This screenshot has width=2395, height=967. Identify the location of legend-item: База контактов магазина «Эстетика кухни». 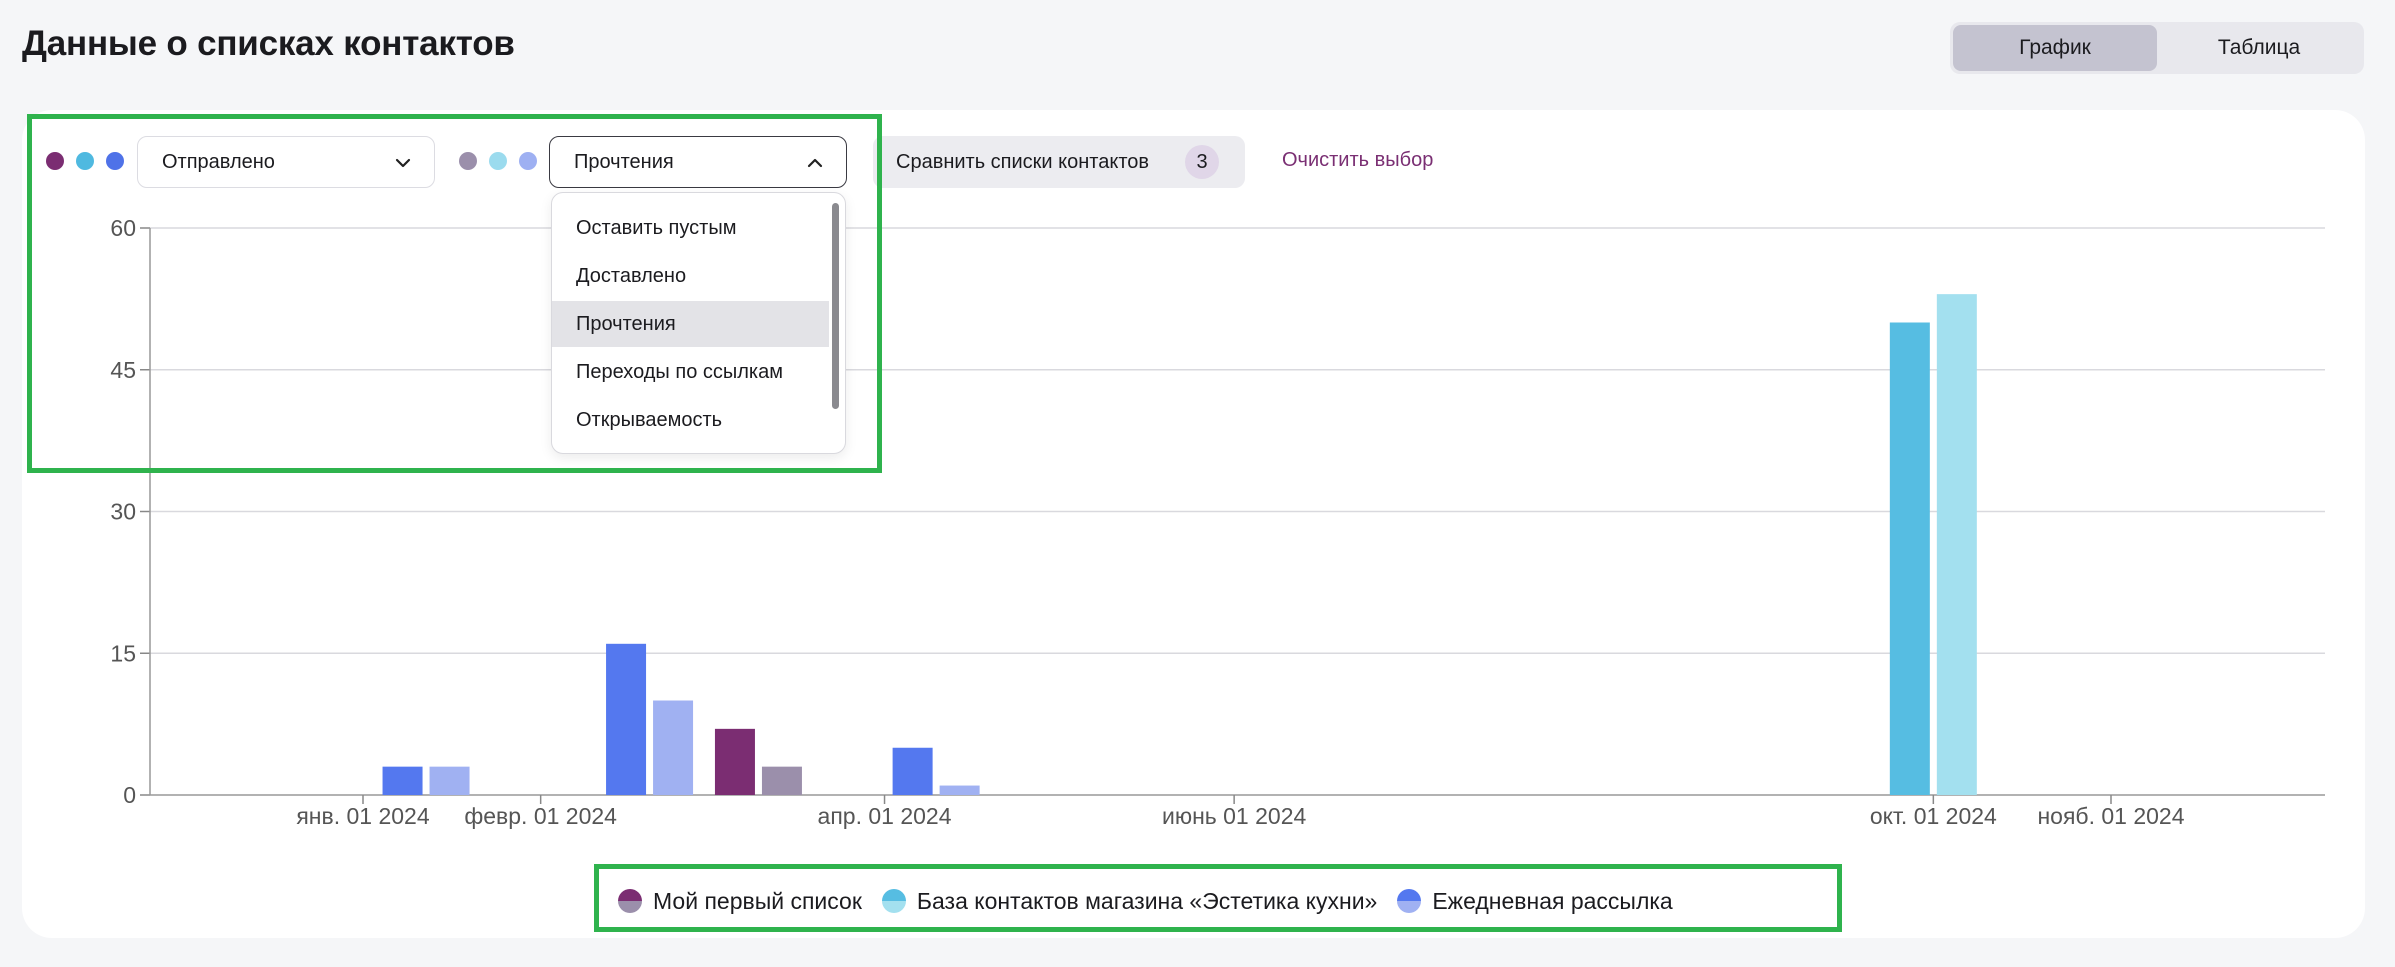
(1129, 901).